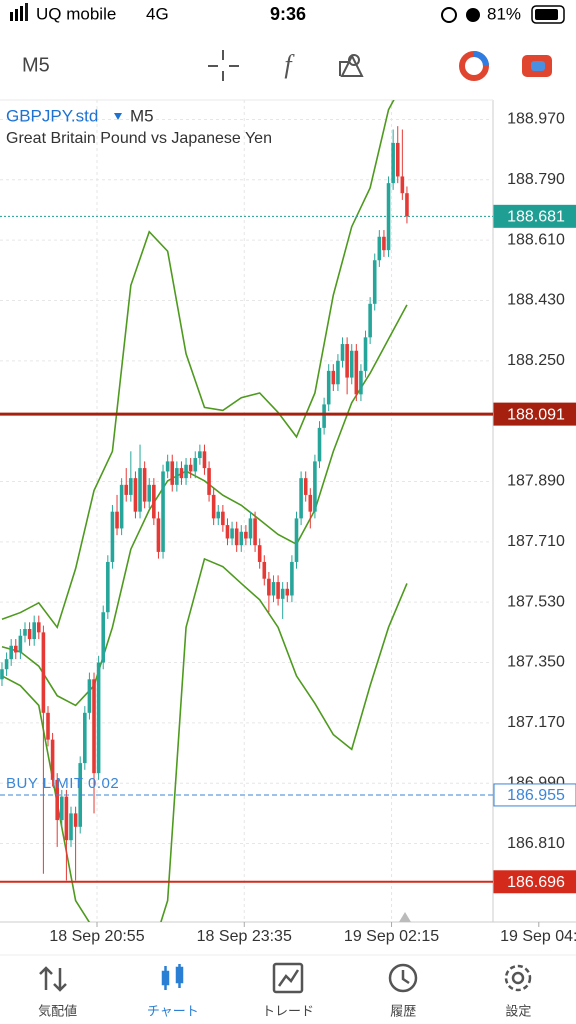  Describe the element at coordinates (53, 979) in the screenshot. I see `quotes-icon` at that location.